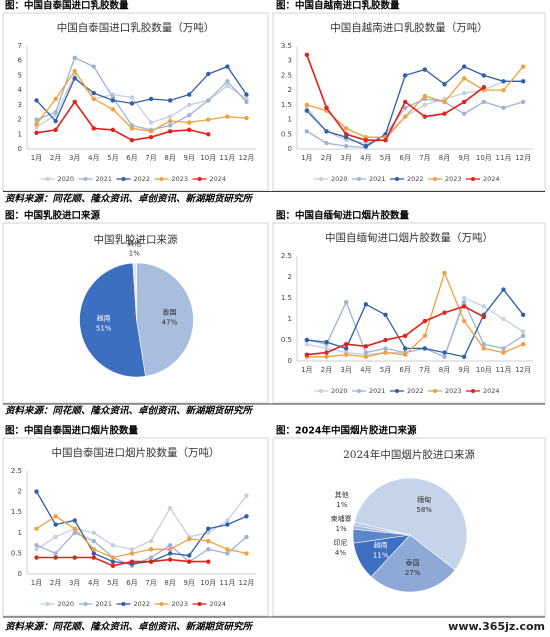 The width and height of the screenshot is (550, 637). Describe the element at coordinates (72, 431) in the screenshot. I see `figure-header: 图：中国自泰国进口烟片胶数量` at that location.